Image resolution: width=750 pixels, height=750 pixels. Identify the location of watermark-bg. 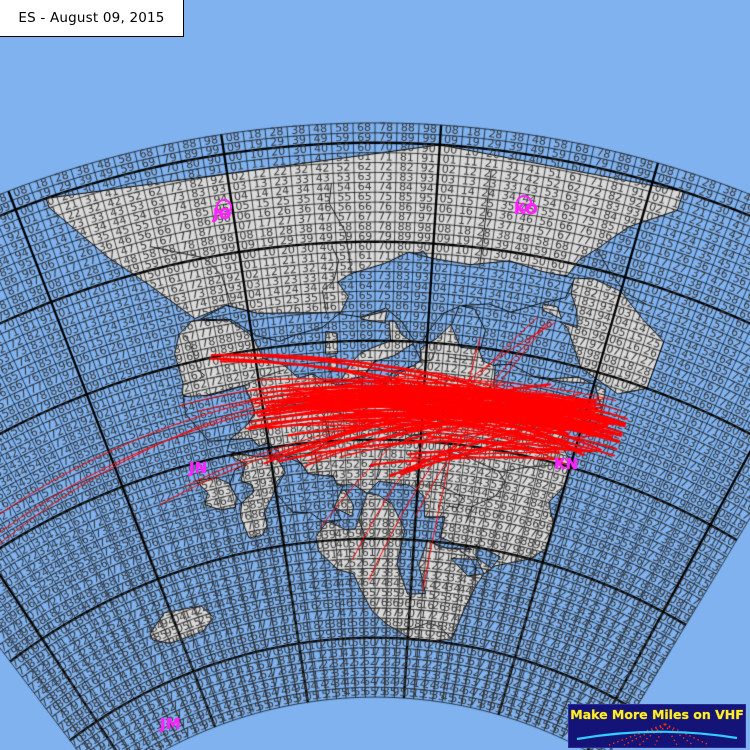
(657, 726).